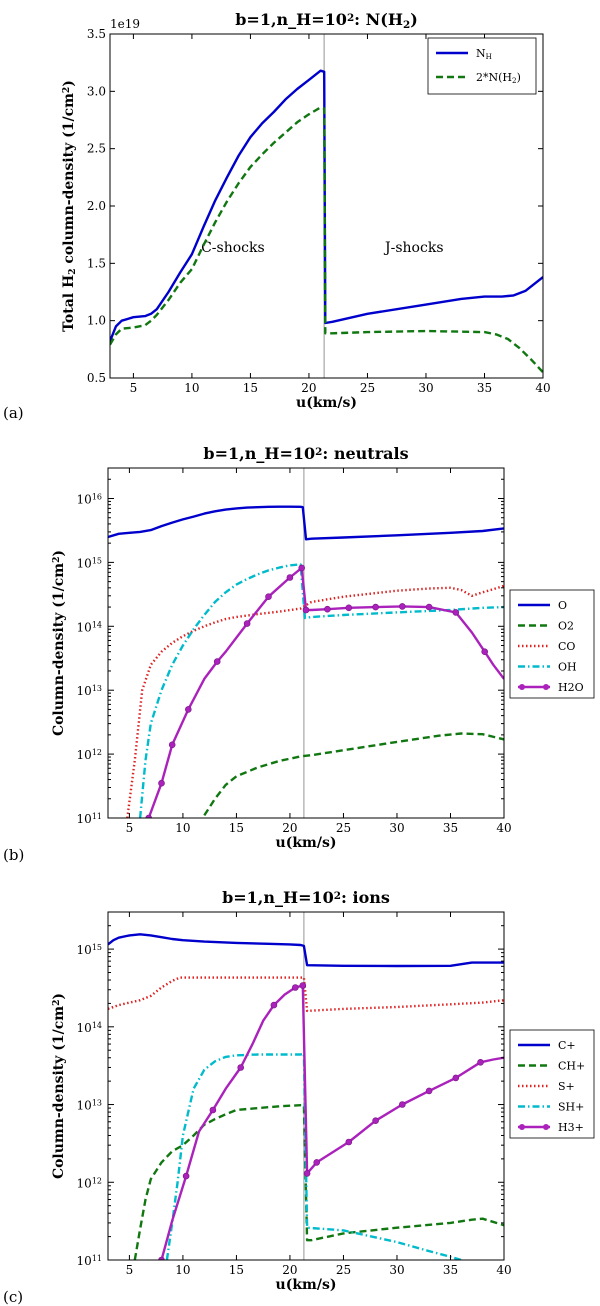  Describe the element at coordinates (89, 563) in the screenshot. I see `y-tick-label: 1015` at that location.